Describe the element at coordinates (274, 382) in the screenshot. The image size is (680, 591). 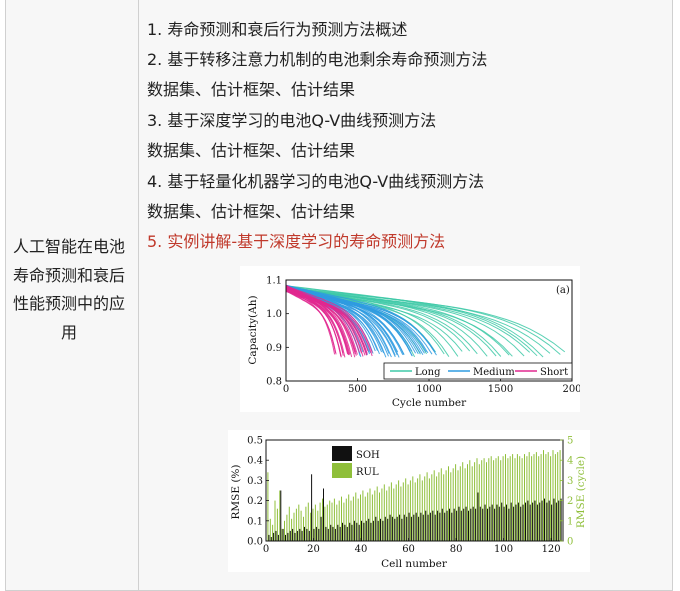
I see `y-tick-label: 0.8` at that location.